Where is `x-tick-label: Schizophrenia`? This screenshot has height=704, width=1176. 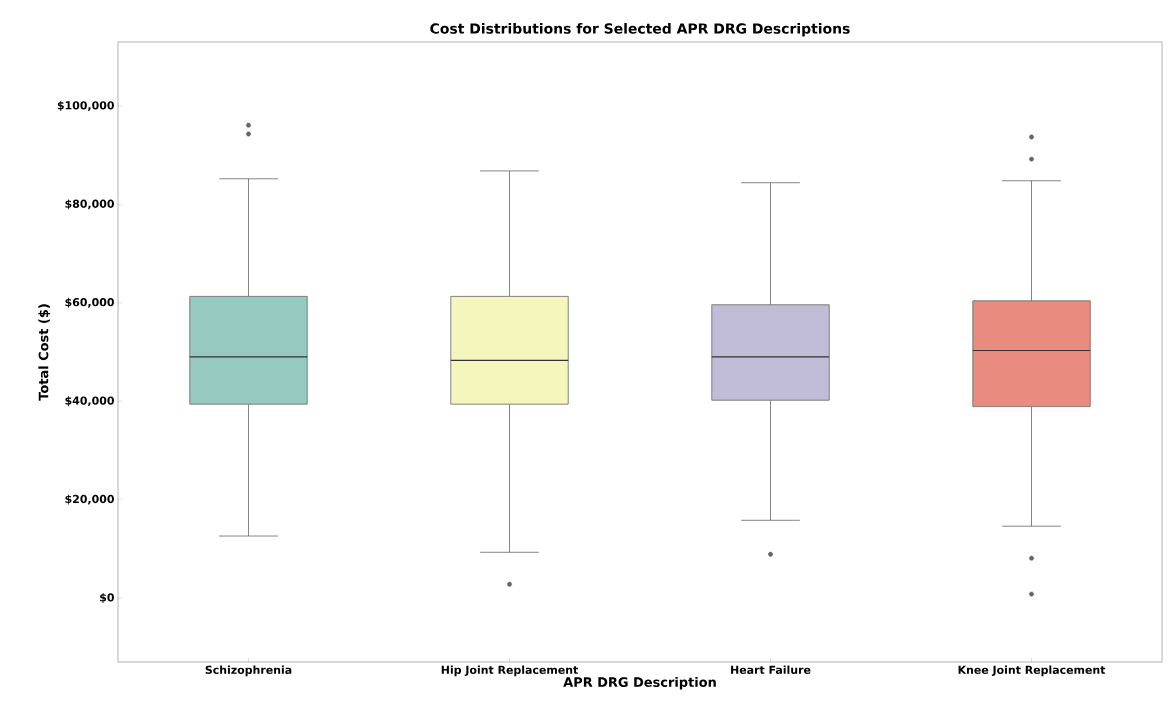 x-tick-label: Schizophrenia is located at coordinates (248, 671).